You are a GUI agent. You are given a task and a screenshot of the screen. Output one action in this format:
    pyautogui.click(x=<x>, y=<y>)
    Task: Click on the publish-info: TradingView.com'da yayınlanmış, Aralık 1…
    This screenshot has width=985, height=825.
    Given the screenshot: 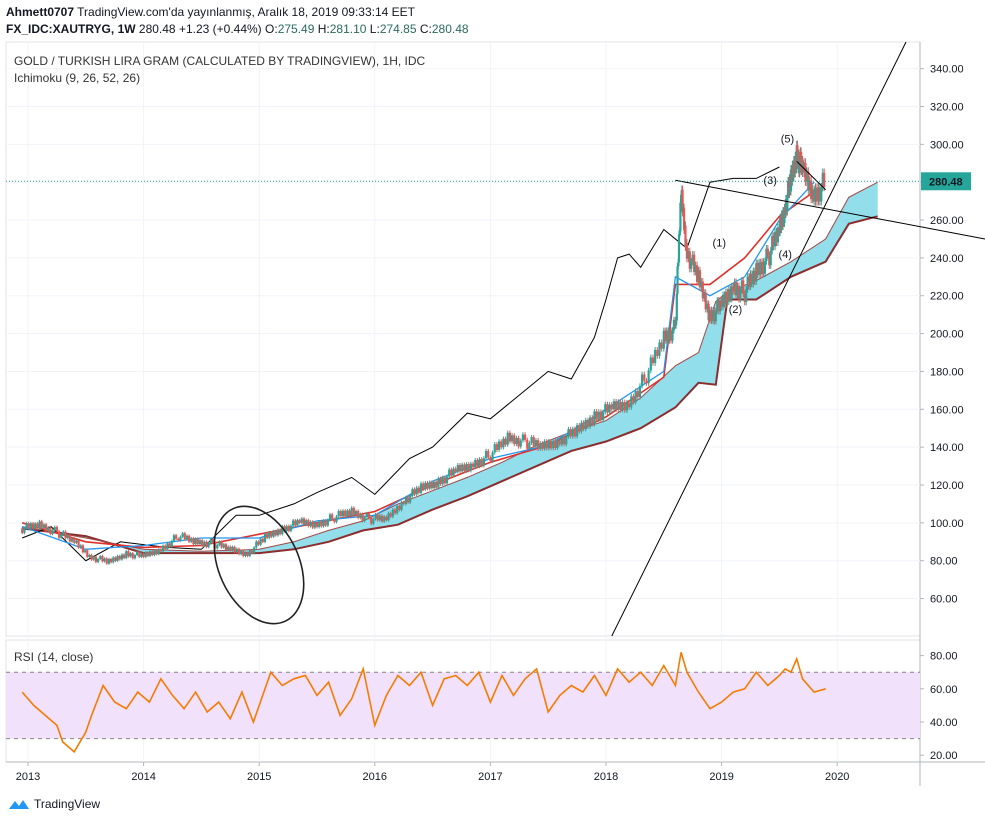 What is the action you would take?
    pyautogui.click(x=246, y=12)
    